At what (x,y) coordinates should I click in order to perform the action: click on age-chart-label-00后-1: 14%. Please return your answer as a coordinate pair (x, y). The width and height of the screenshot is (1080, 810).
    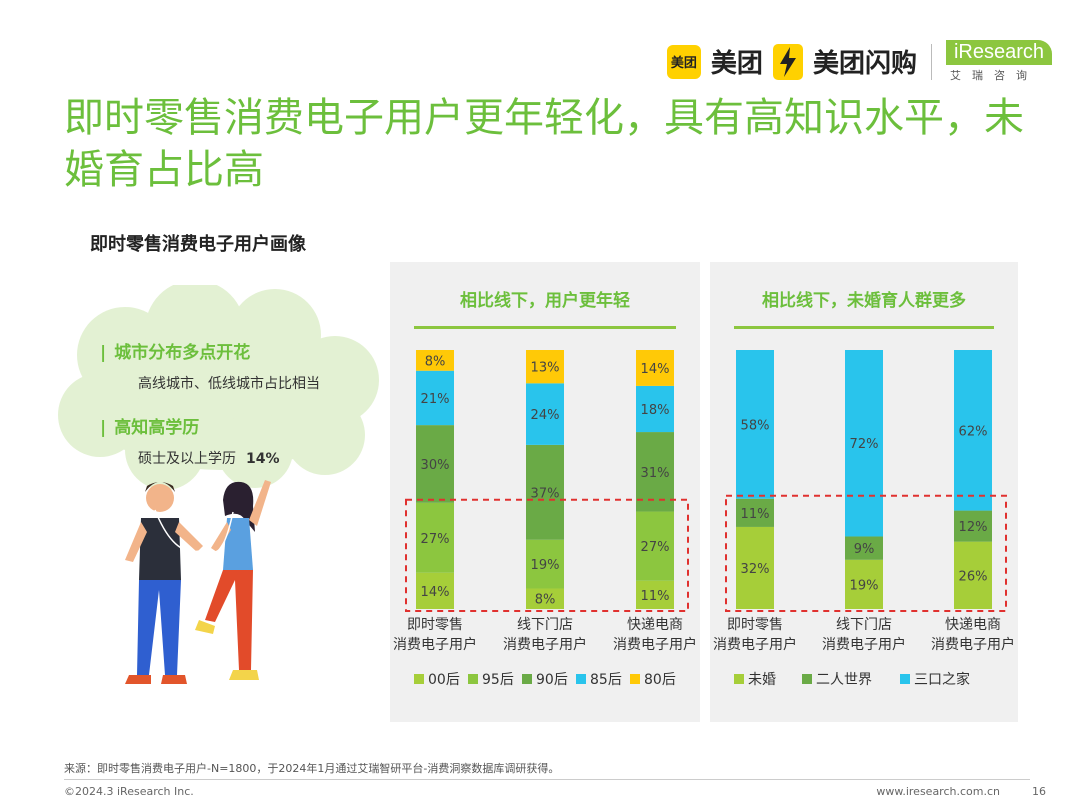
    Looking at the image, I should click on (435, 592).